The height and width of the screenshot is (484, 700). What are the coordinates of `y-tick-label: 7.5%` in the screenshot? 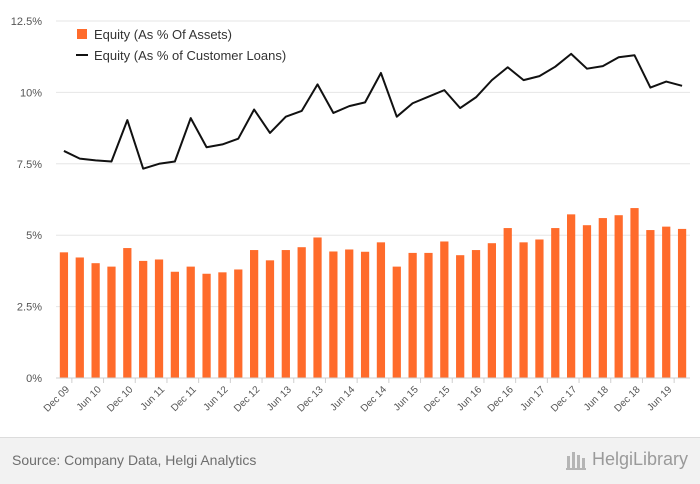 It's located at (29, 165).